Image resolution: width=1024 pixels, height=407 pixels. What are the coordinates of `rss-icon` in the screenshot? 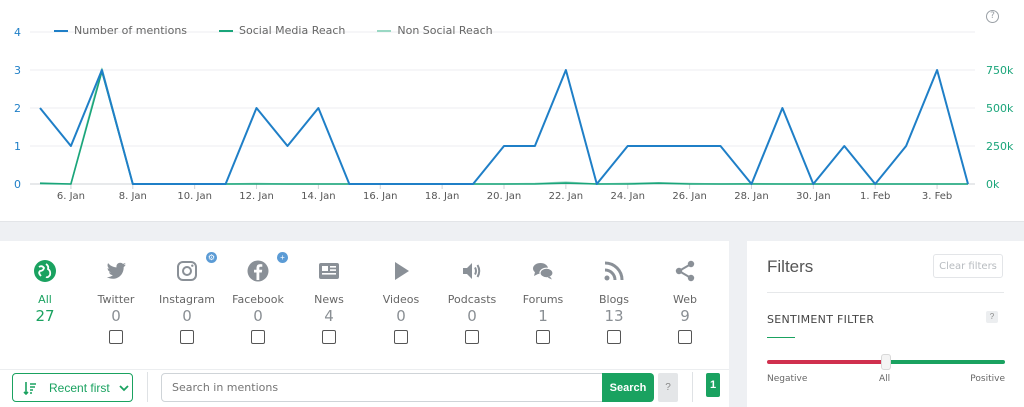 It's located at (614, 271).